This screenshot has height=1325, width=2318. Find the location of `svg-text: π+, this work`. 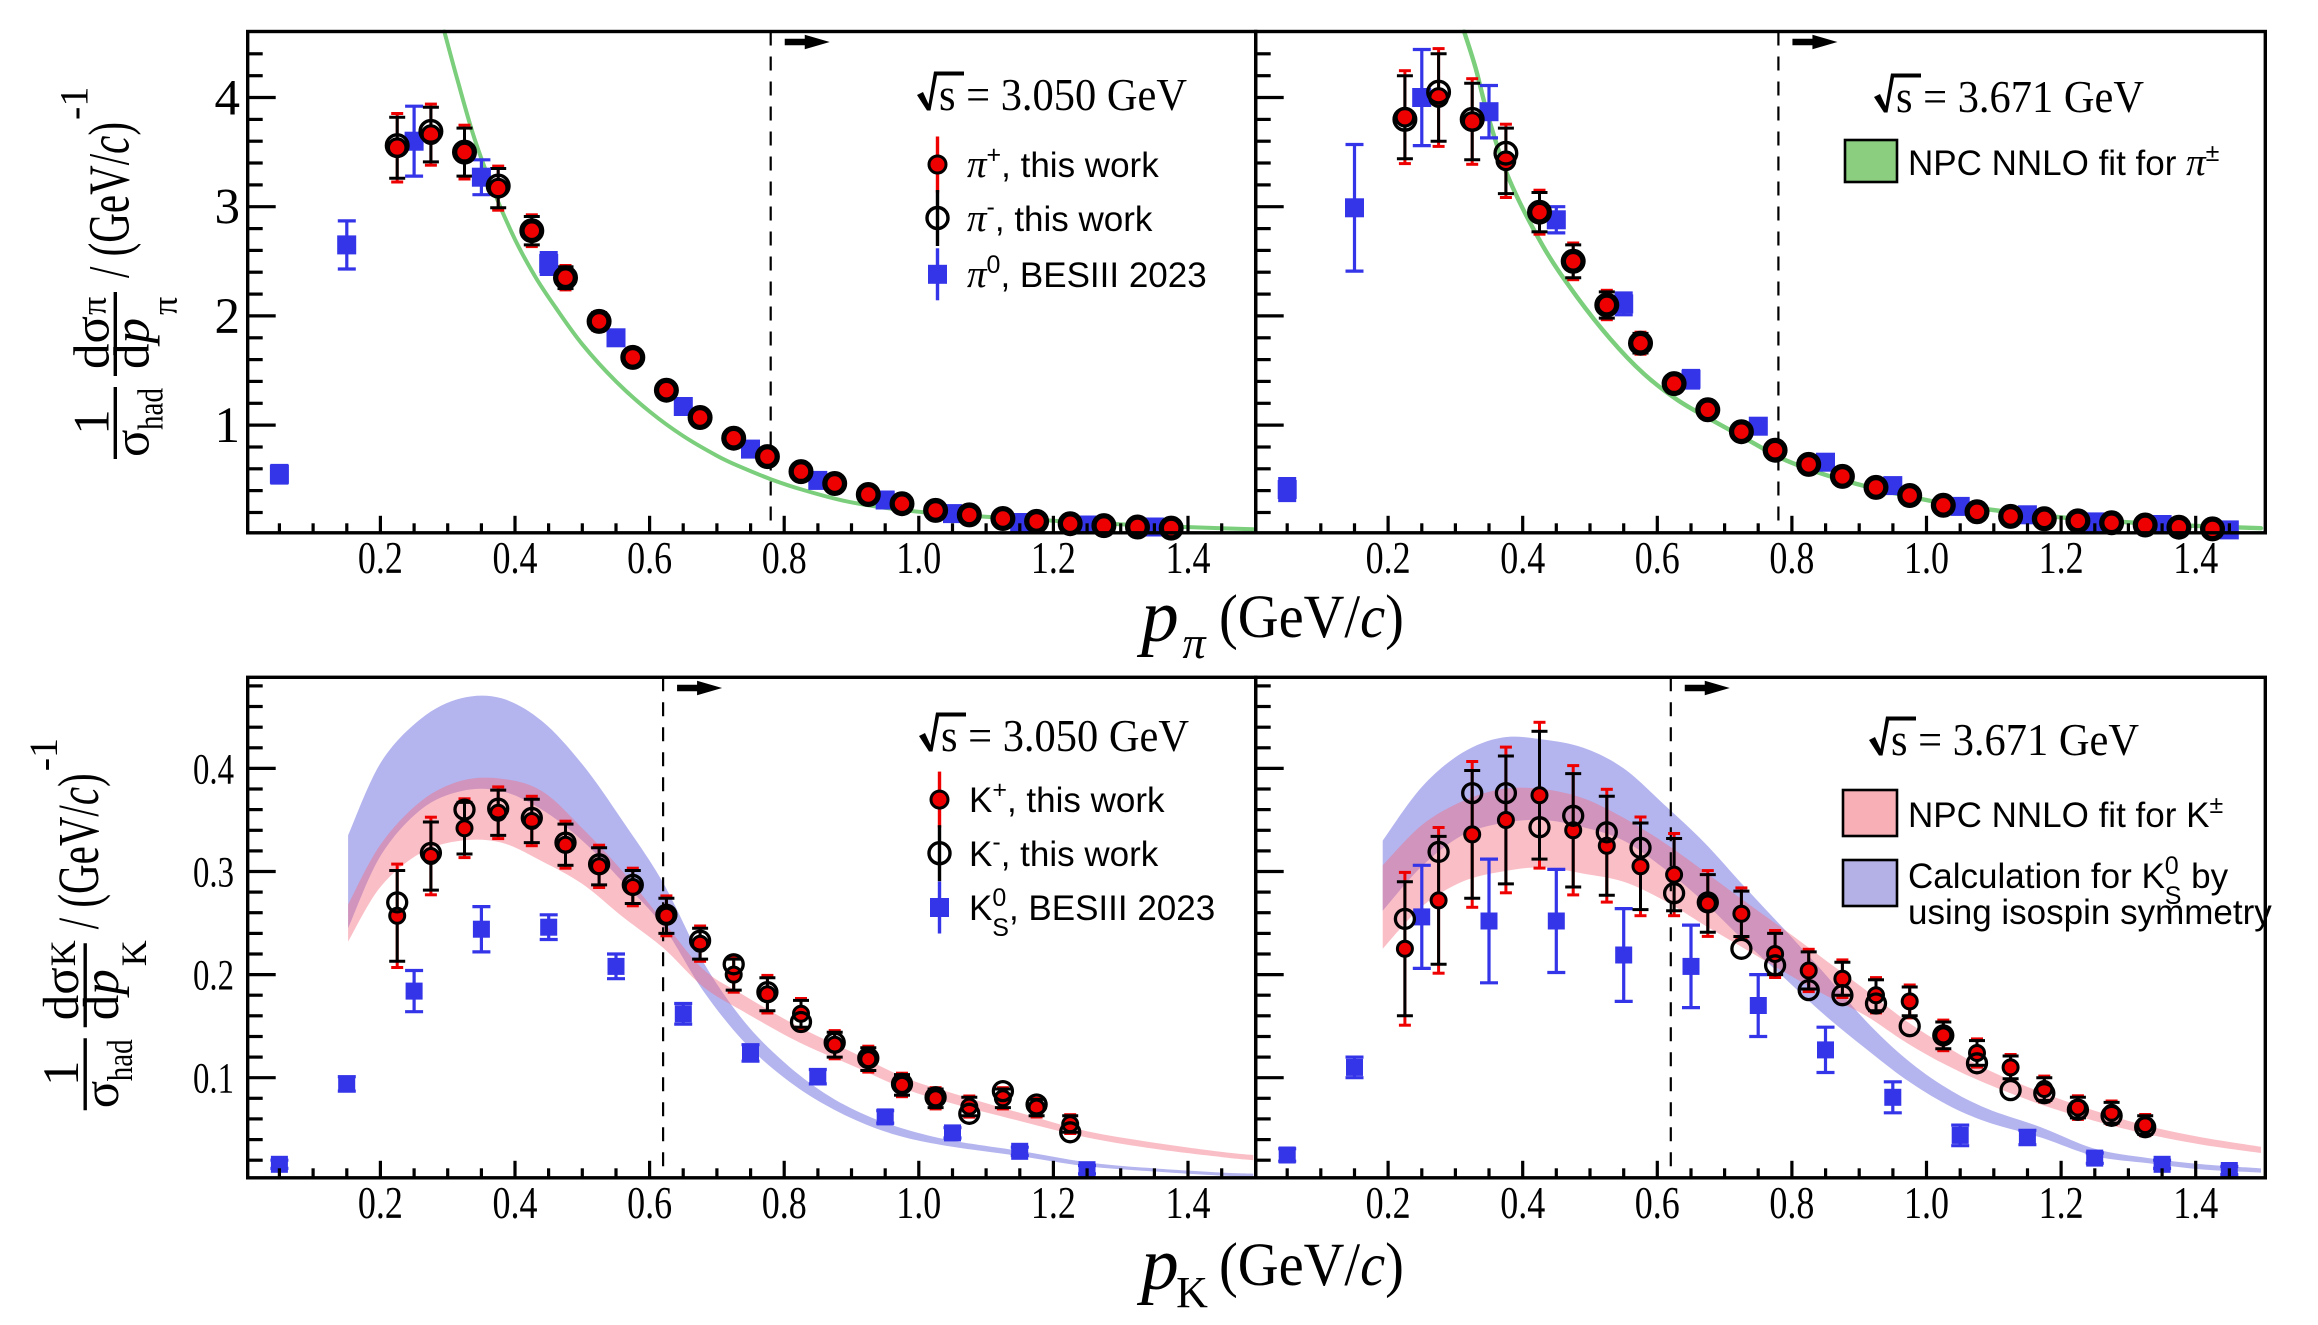

svg-text: π+, this work is located at coordinates (1063, 163).